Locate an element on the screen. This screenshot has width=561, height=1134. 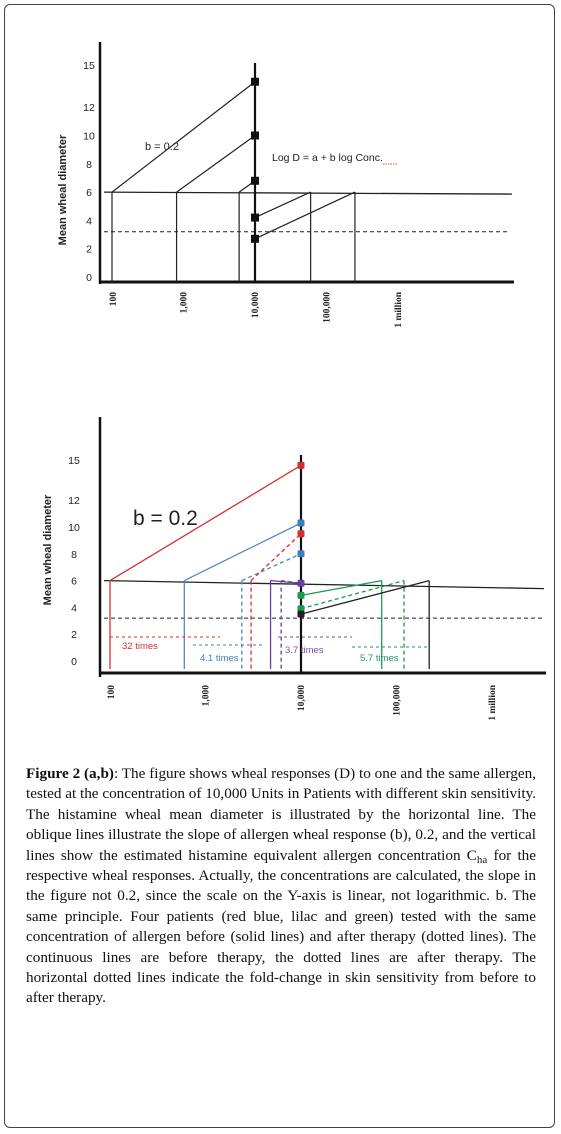
equation-label: Log D = a + b log Conc. is located at coordinates (327, 158).